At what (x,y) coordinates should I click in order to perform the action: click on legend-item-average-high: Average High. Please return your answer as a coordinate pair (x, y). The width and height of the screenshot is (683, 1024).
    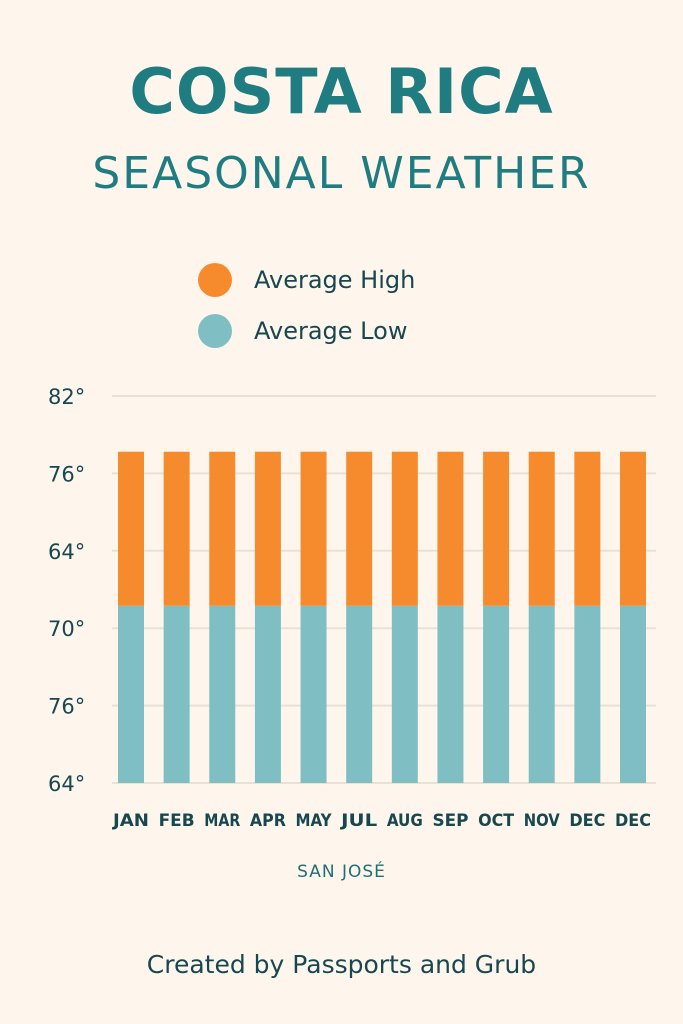
    Looking at the image, I should click on (306, 279).